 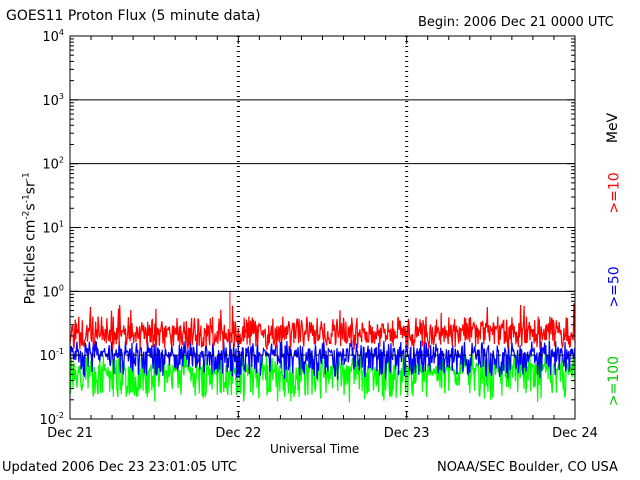 I want to click on legend-ge100: >=100, so click(x=614, y=381).